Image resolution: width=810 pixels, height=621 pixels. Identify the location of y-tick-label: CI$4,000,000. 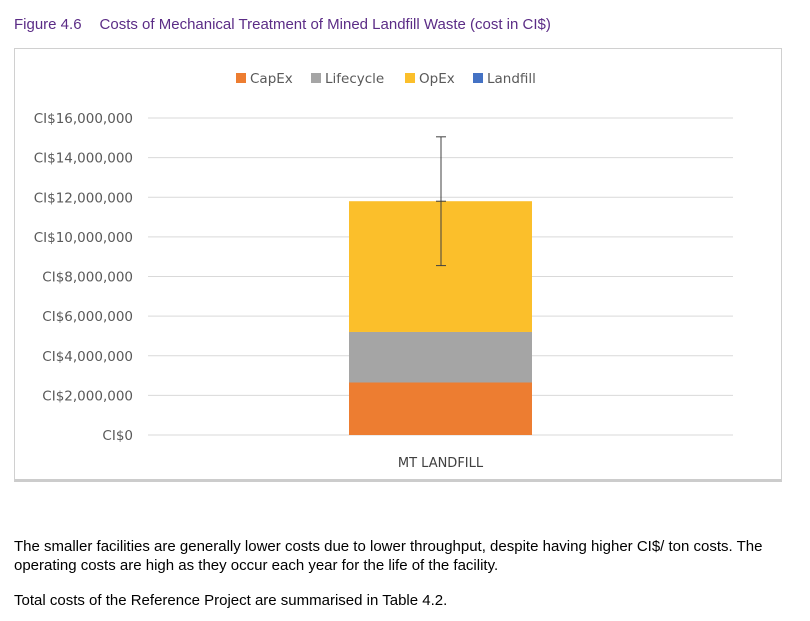
(87, 357).